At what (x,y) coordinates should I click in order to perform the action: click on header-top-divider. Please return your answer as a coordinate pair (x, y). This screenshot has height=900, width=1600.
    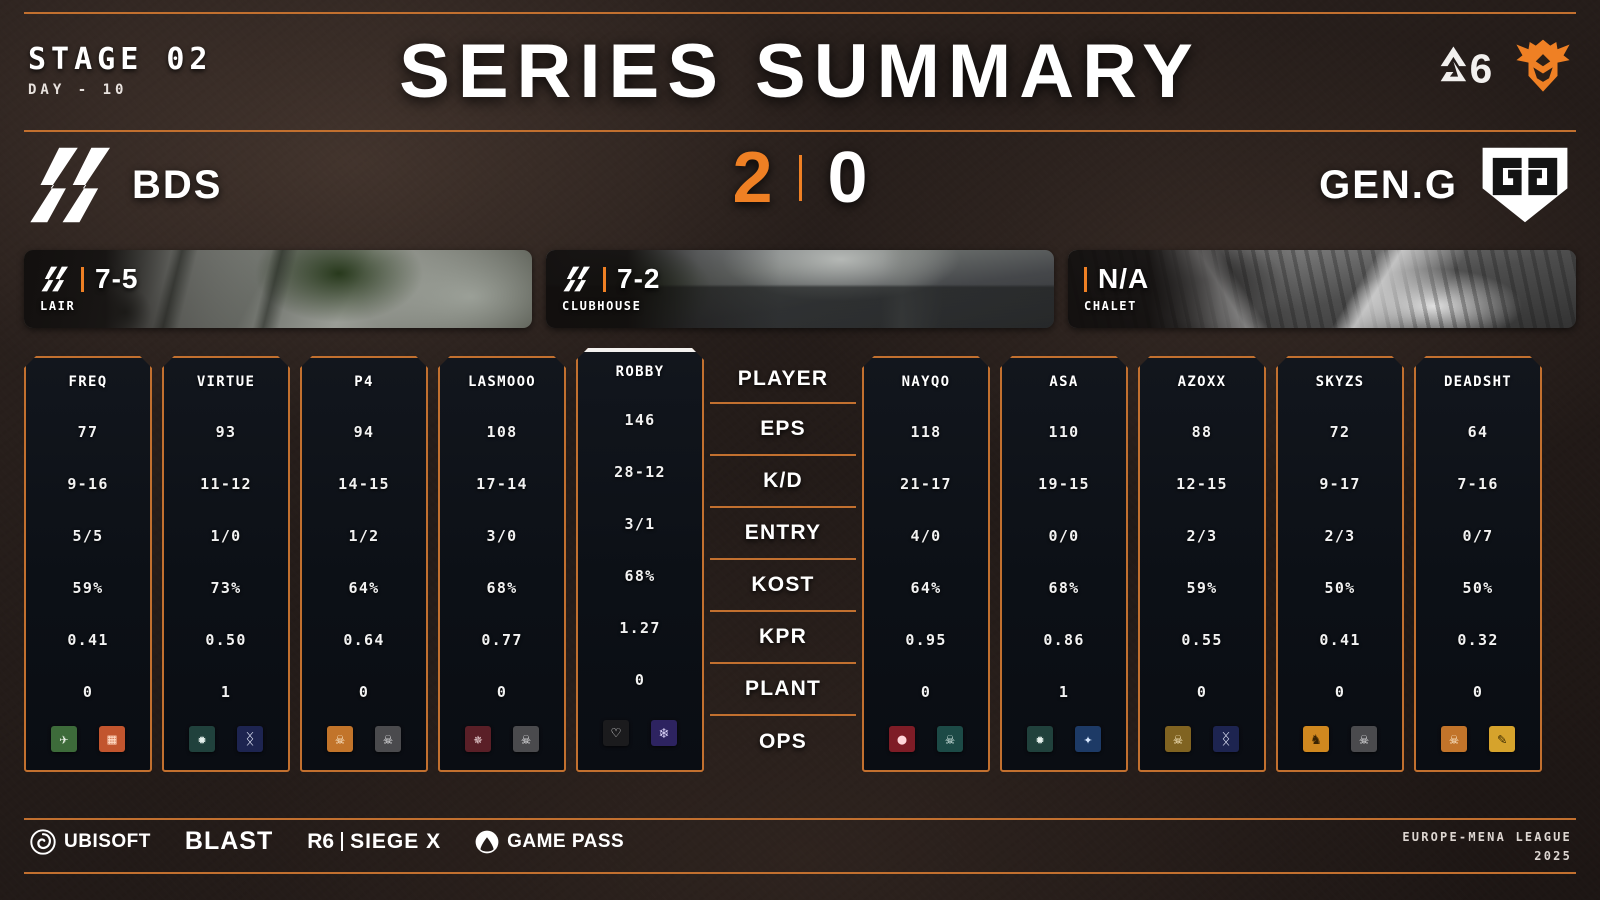
    Looking at the image, I should click on (800, 13).